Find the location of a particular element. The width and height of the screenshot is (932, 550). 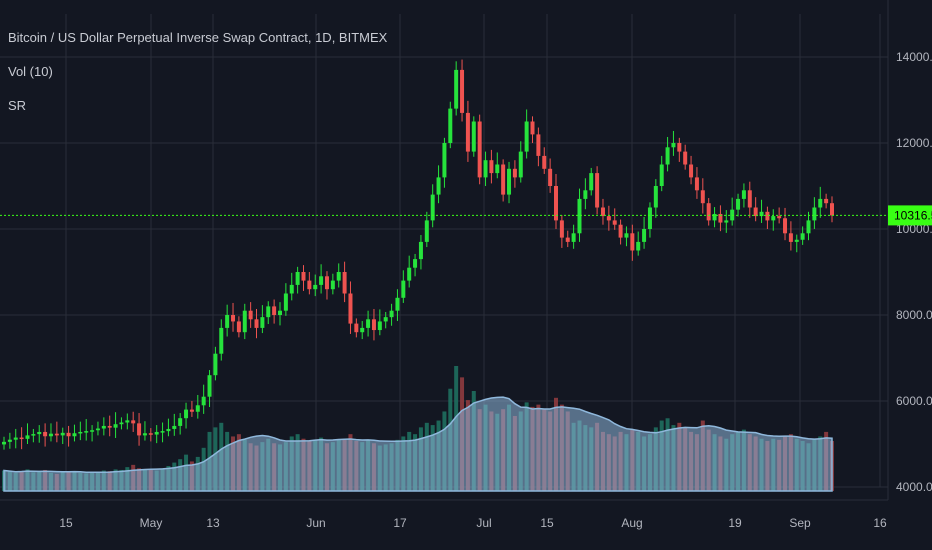

sr-label: SR is located at coordinates (17, 105).